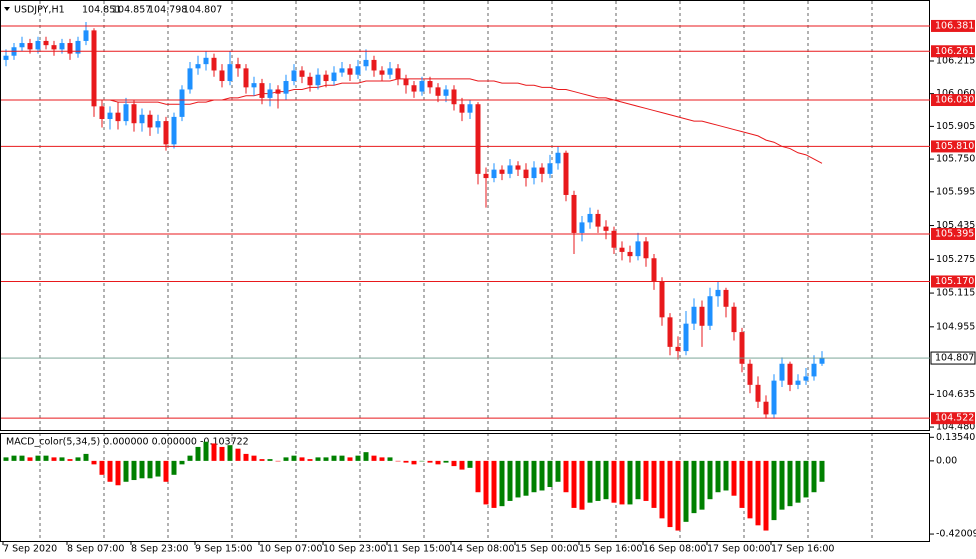 Image resolution: width=976 pixels, height=559 pixels. What do you see at coordinates (546, 549) in the screenshot?
I see `x-tick-label: 15 Sep 00:00` at bounding box center [546, 549].